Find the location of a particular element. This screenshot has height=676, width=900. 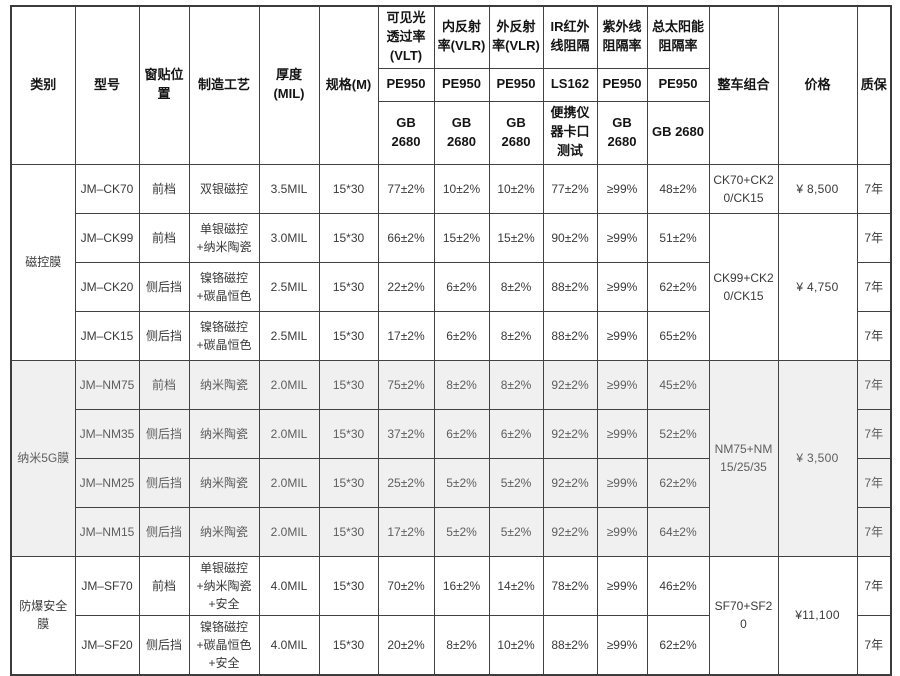

cell-tser: 46±2% is located at coordinates (678, 585).